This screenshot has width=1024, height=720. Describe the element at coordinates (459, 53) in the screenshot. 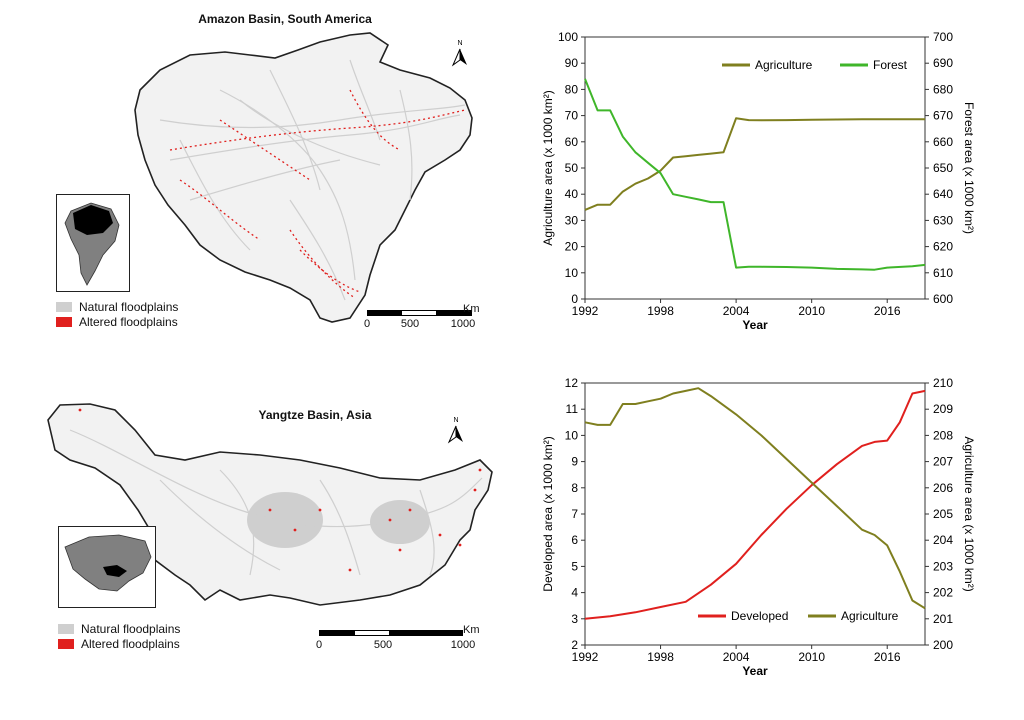

I see `north-arrow: N` at that location.